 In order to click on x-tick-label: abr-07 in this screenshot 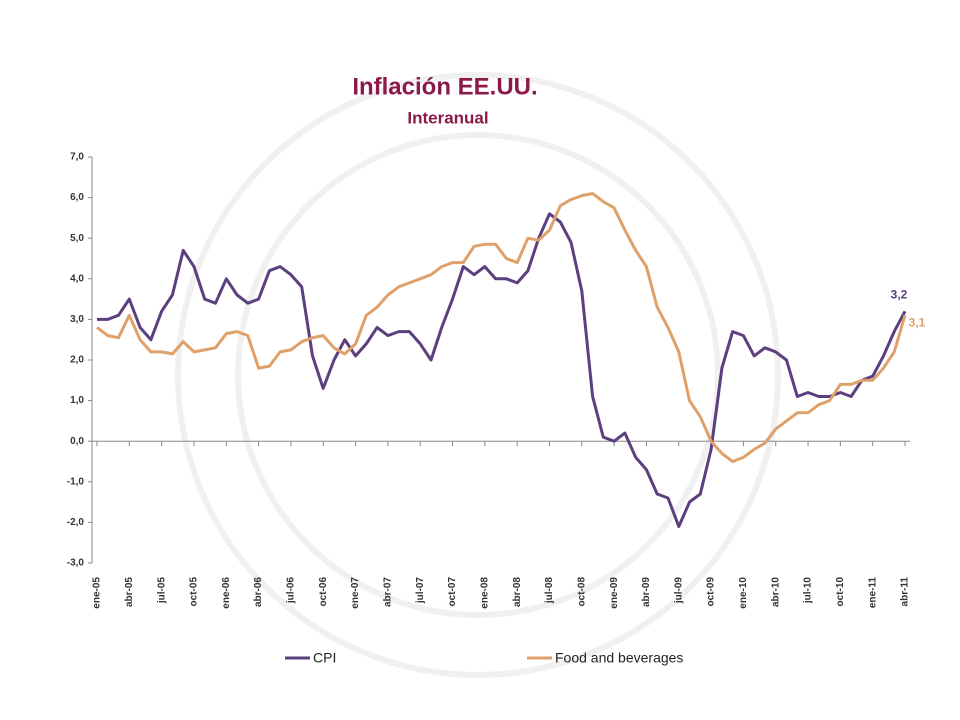, I will do `click(388, 592)`.